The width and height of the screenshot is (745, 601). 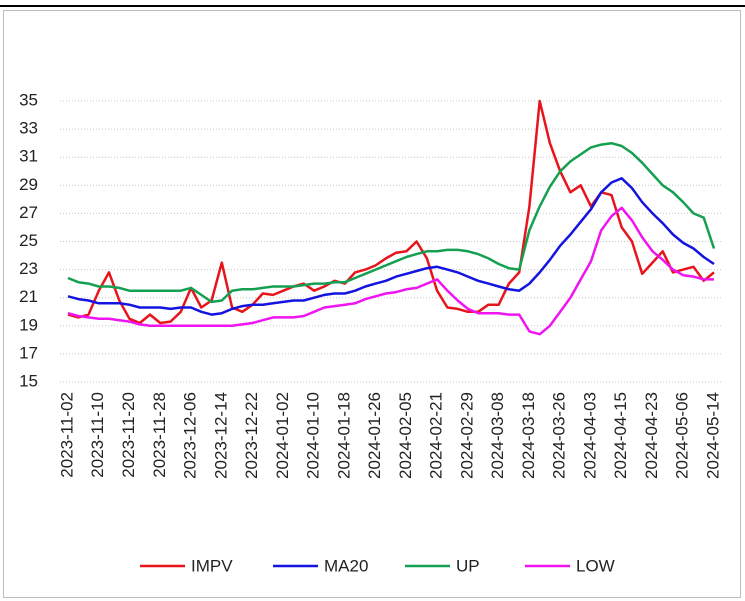 I want to click on x-tick-label: 2024-02-29, so click(x=466, y=435).